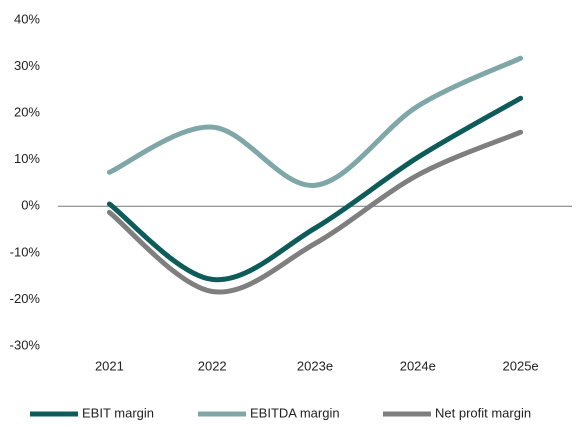 Image resolution: width=578 pixels, height=426 pixels. I want to click on y-tick-label: 20%, so click(27, 112).